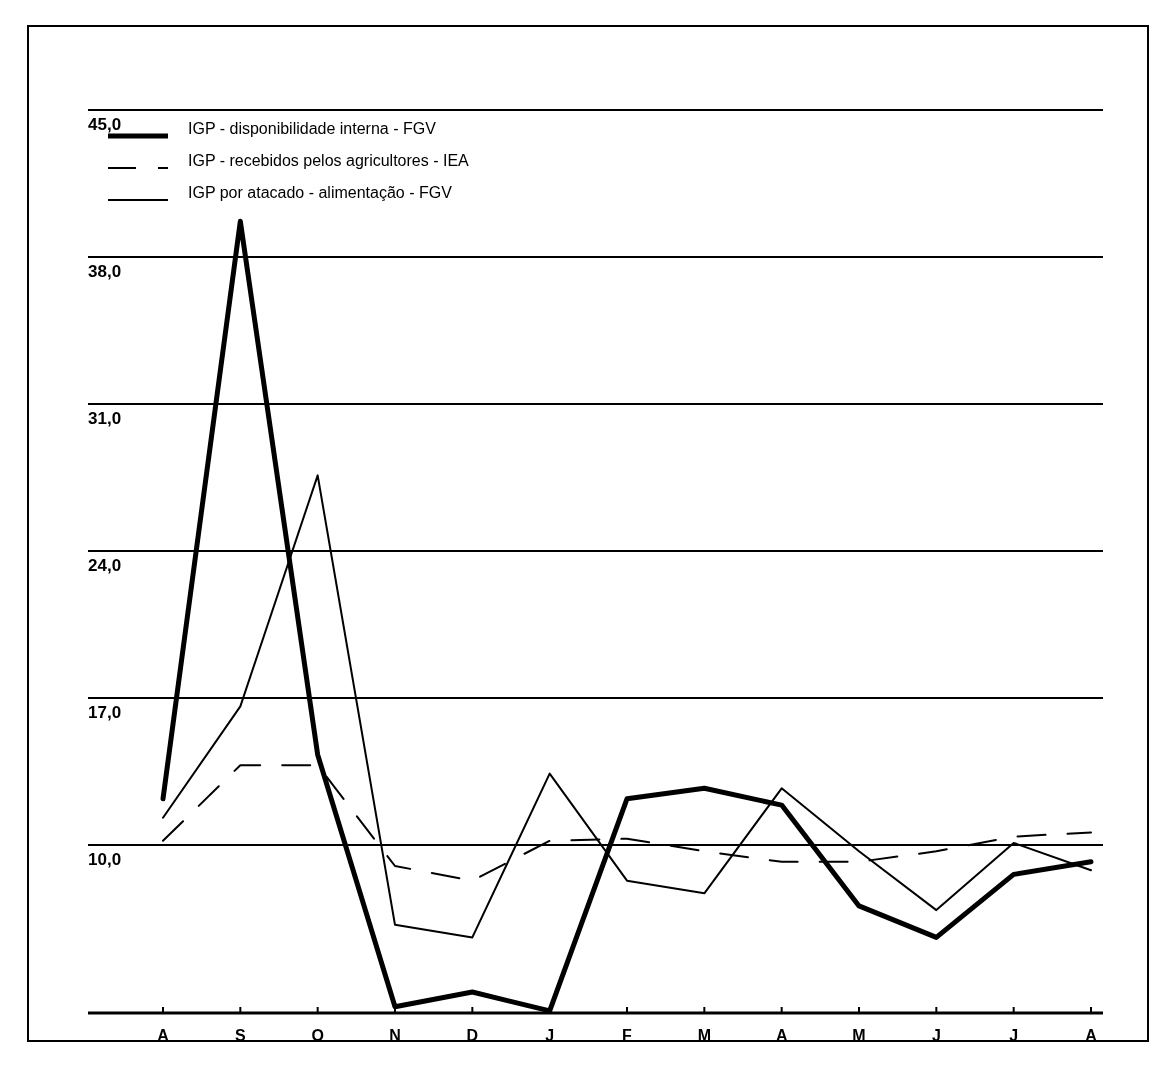 The width and height of the screenshot is (1168, 1066). Describe the element at coordinates (105, 859) in the screenshot. I see `y-tick-label: 10,0` at that location.